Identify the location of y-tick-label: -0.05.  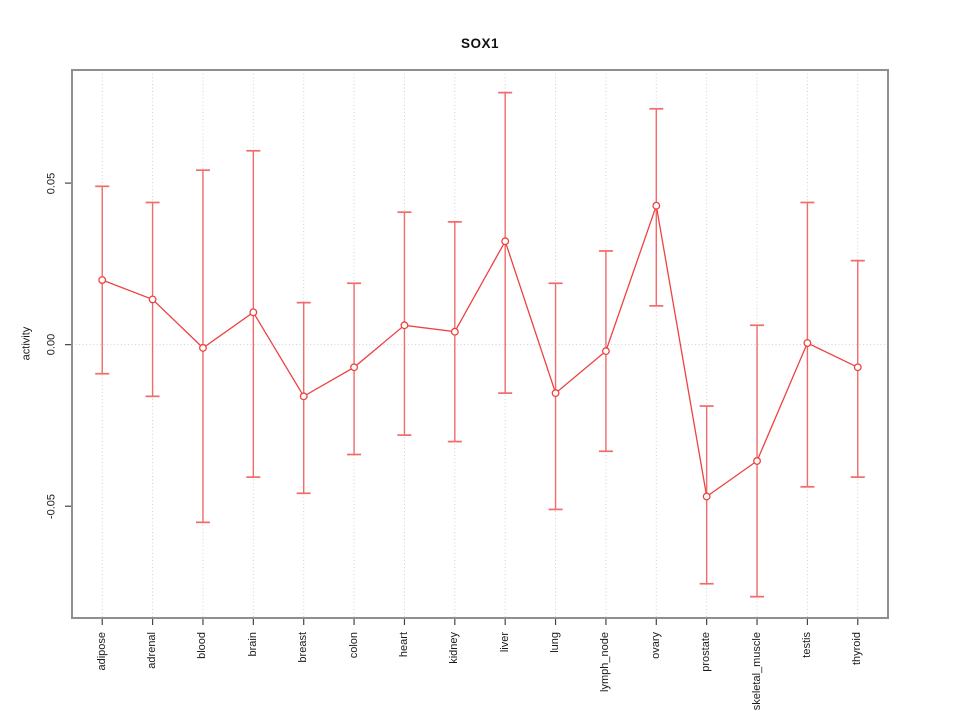
(51, 506).